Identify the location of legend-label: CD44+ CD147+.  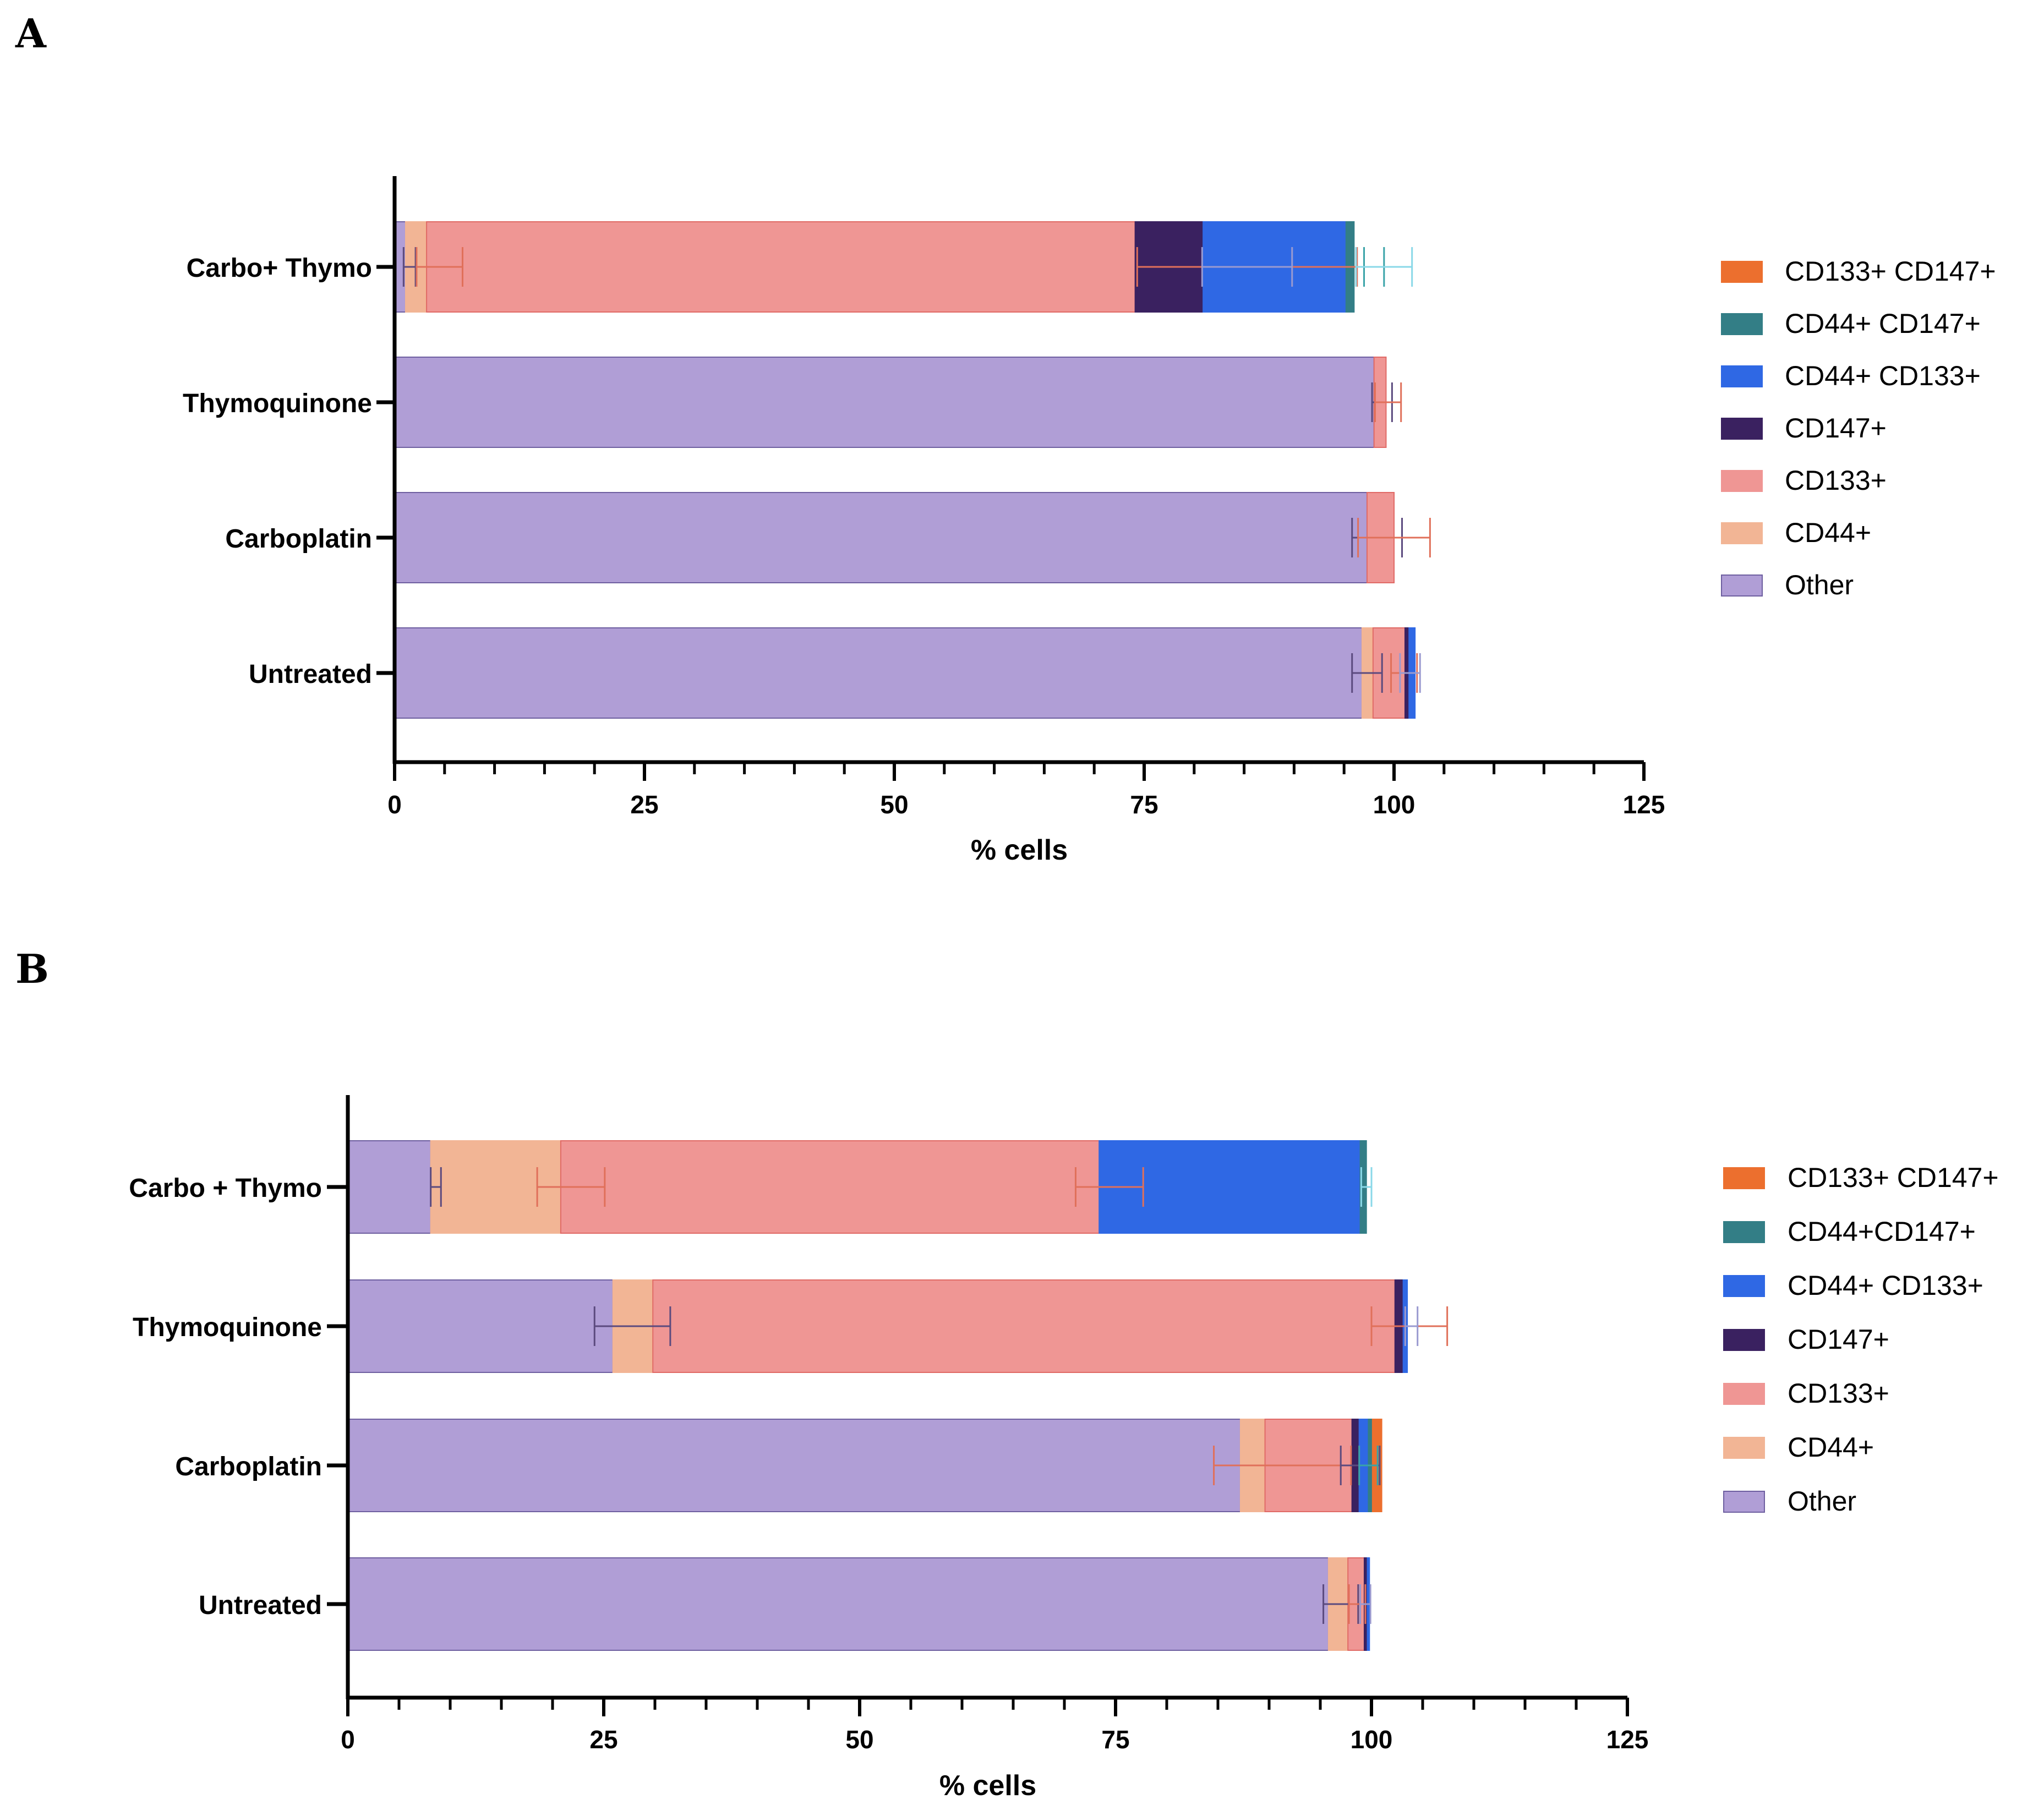
(1883, 323).